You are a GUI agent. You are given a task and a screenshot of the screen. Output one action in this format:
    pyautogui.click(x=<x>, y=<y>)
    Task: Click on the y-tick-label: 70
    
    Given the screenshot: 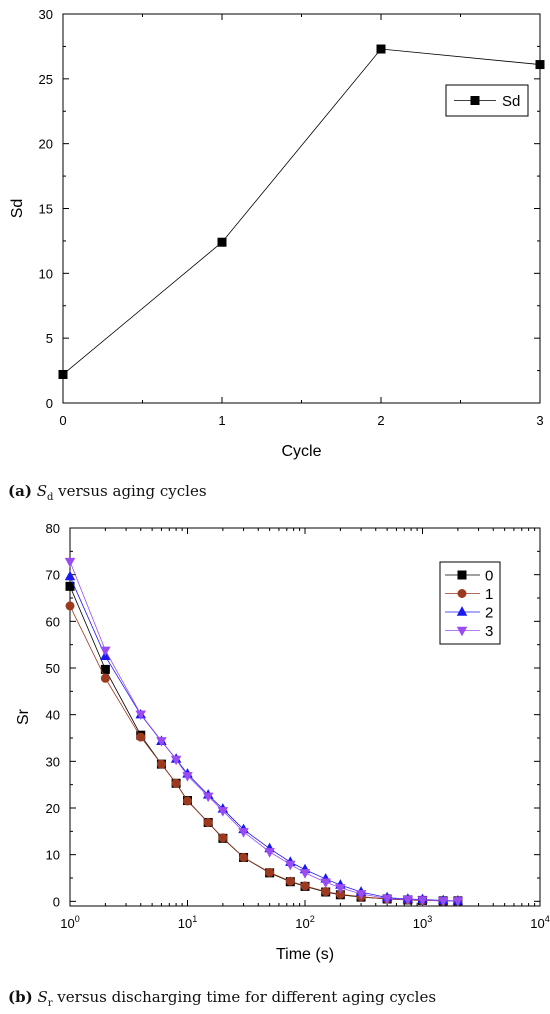 What is the action you would take?
    pyautogui.click(x=53, y=575)
    